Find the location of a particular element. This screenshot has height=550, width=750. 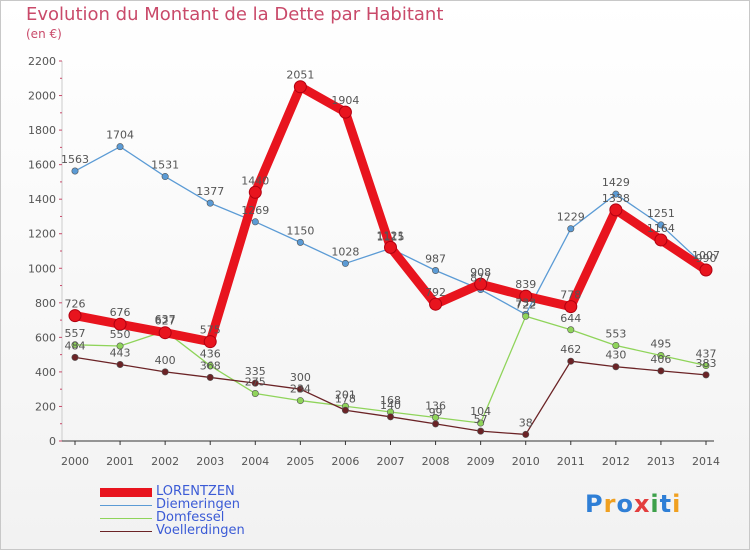

logo-letter: o is located at coordinates (625, 504).